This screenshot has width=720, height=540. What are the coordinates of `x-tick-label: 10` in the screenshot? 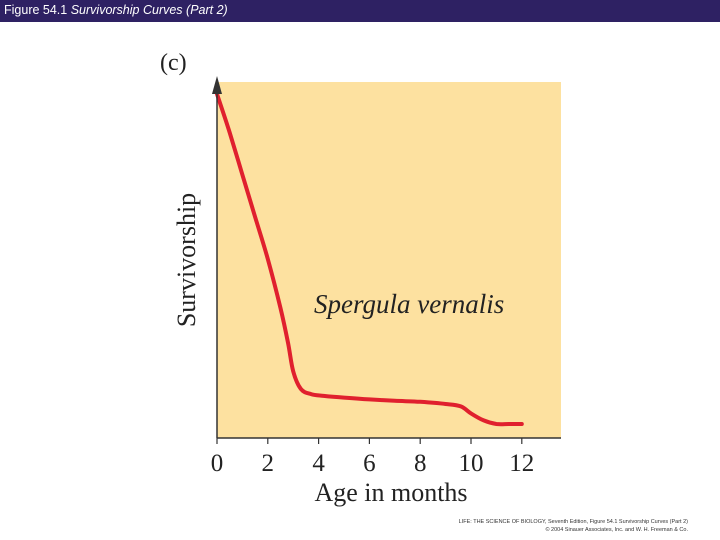 It's located at (471, 463).